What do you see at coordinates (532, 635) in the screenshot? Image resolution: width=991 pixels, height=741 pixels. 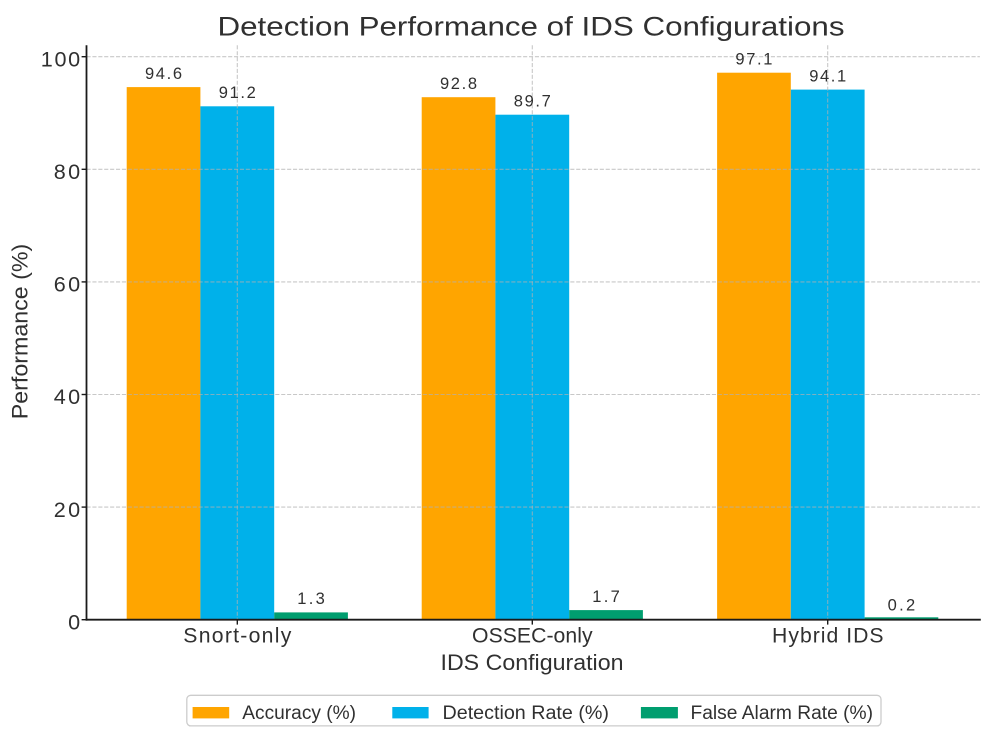 I see `svg-text: OSSEC-only` at bounding box center [532, 635].